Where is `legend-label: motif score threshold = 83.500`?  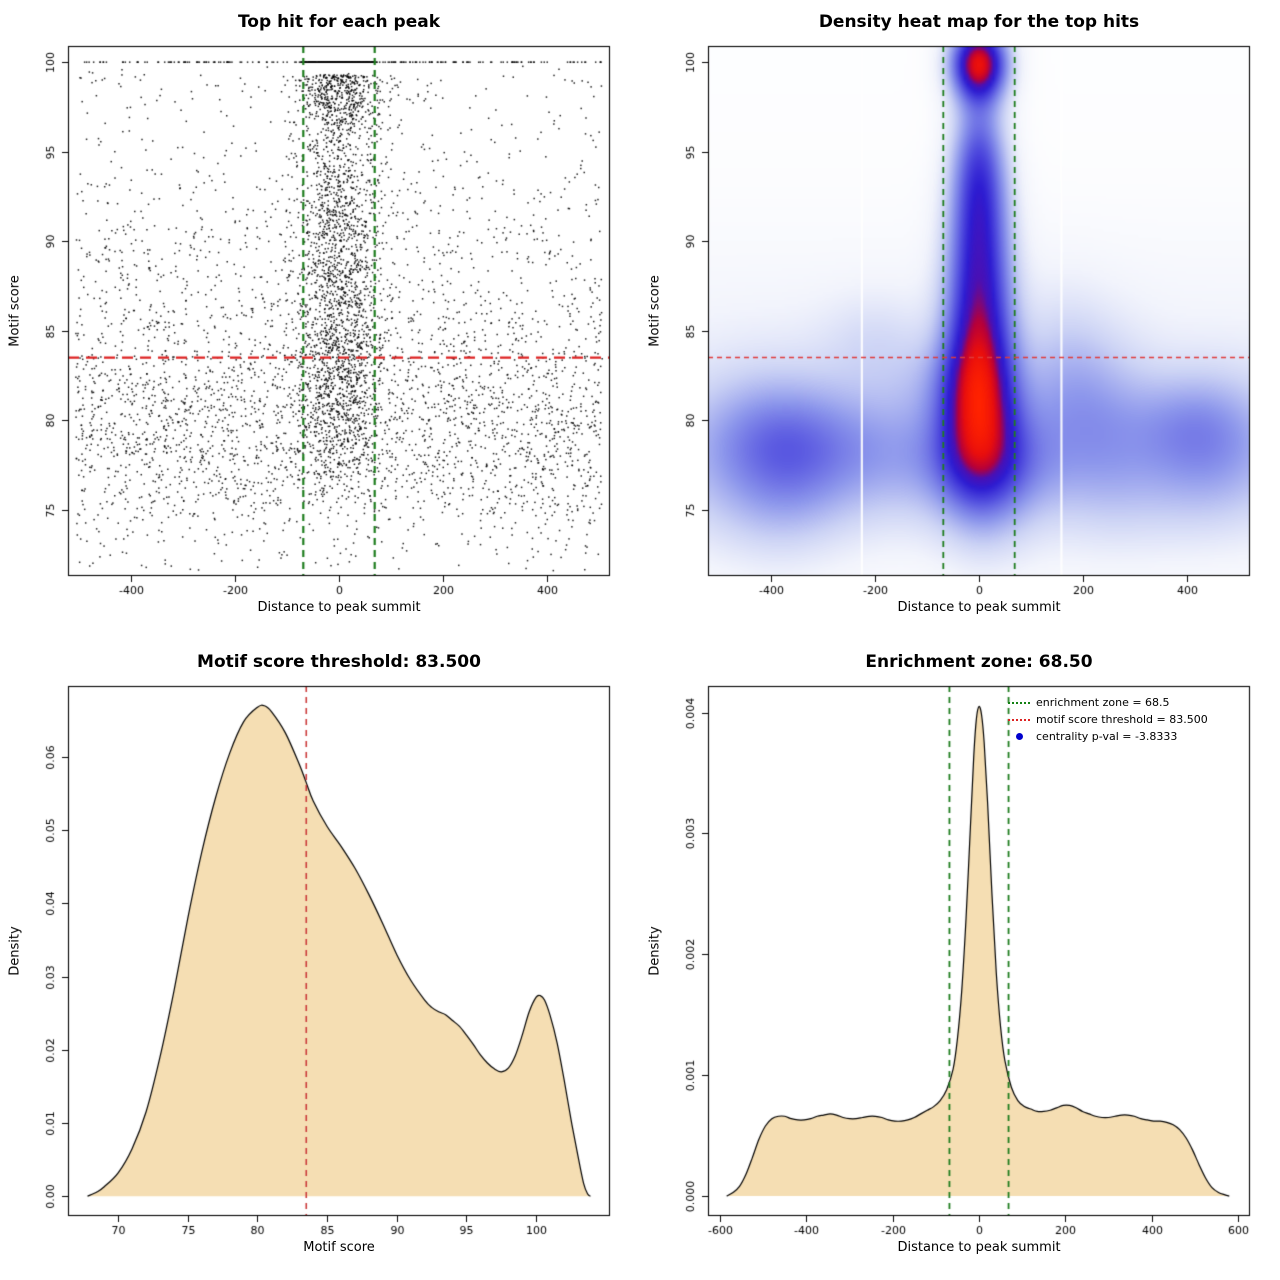 legend-label: motif score threshold = 83.500 is located at coordinates (1122, 719).